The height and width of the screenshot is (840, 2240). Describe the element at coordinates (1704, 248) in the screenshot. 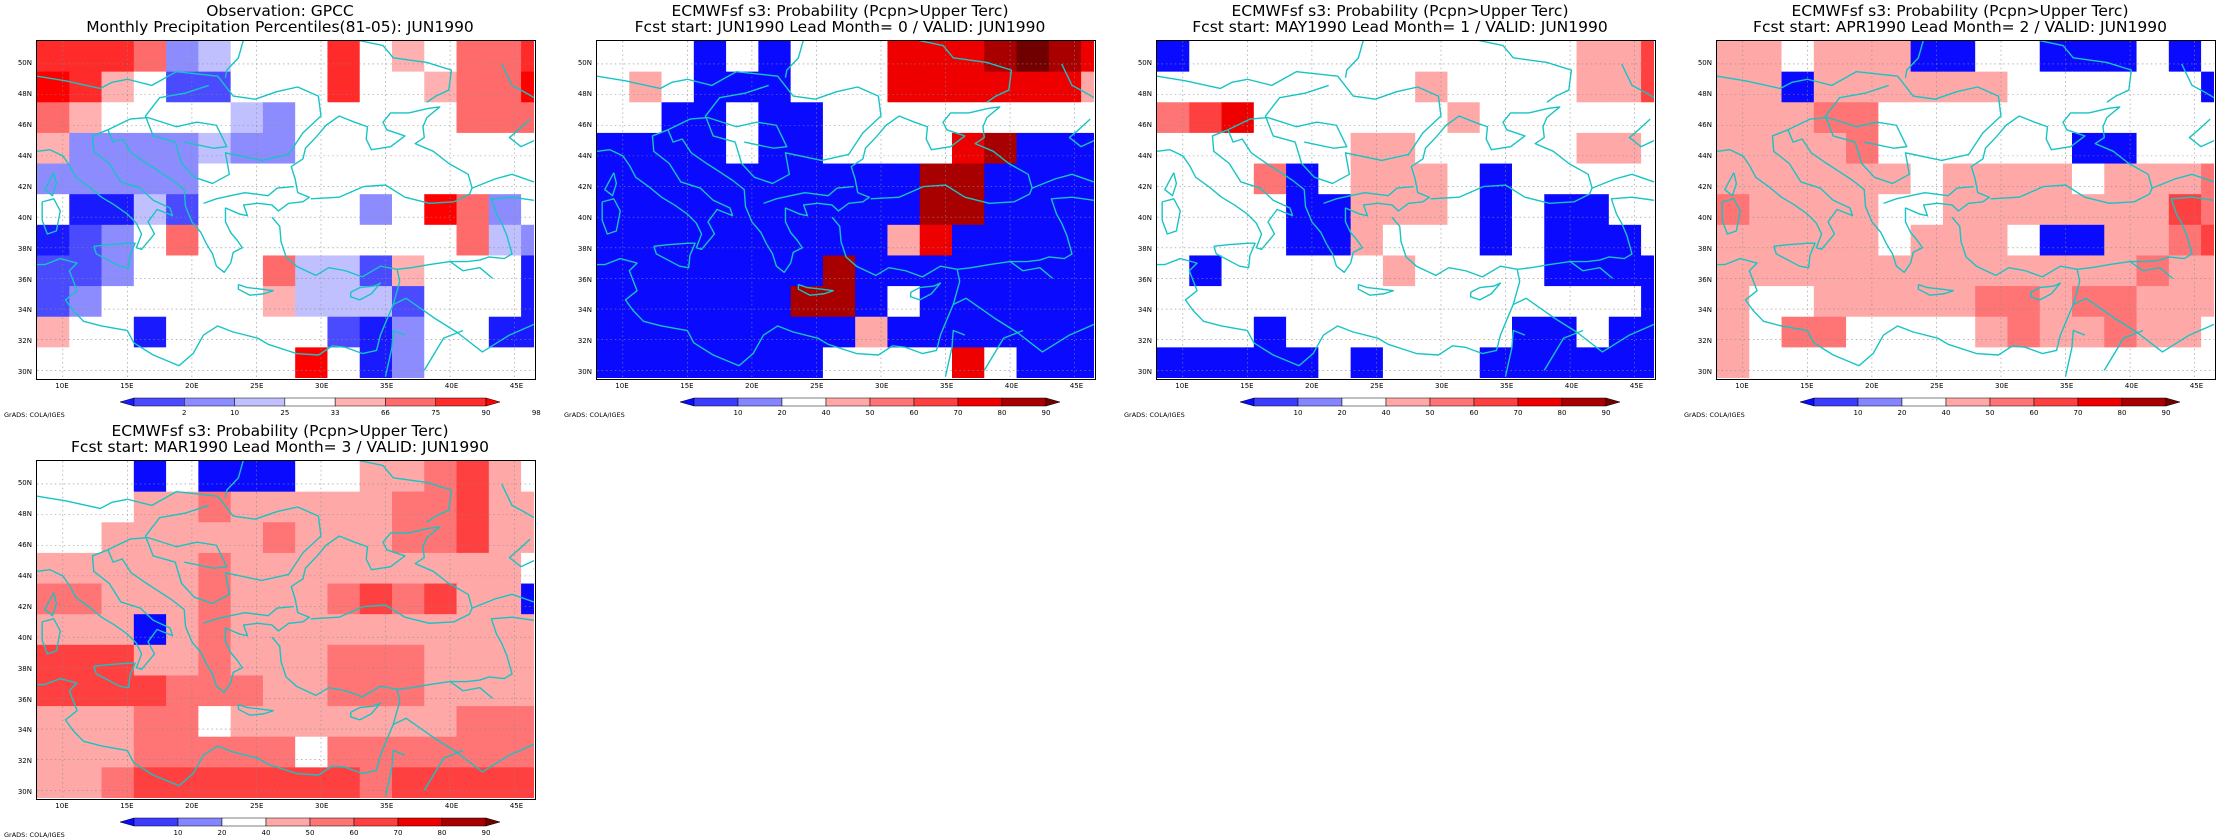

I see `y-tick-label: 38N` at that location.